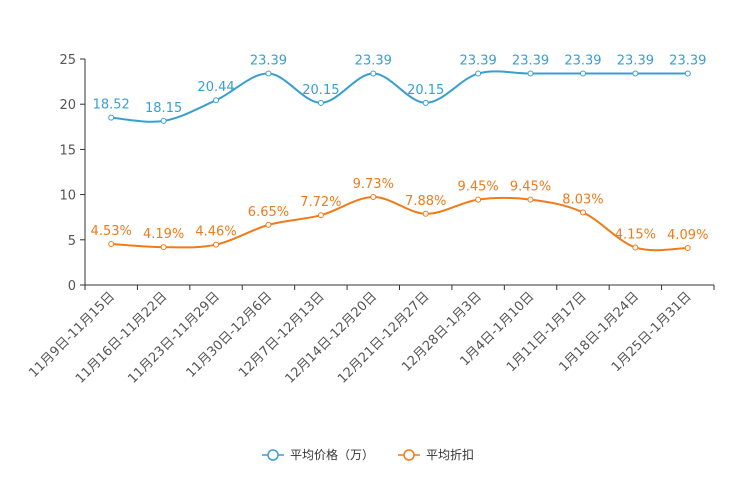 The width and height of the screenshot is (744, 496). What do you see at coordinates (111, 231) in the screenshot?
I see `data-label-discount: 4.53%` at bounding box center [111, 231].